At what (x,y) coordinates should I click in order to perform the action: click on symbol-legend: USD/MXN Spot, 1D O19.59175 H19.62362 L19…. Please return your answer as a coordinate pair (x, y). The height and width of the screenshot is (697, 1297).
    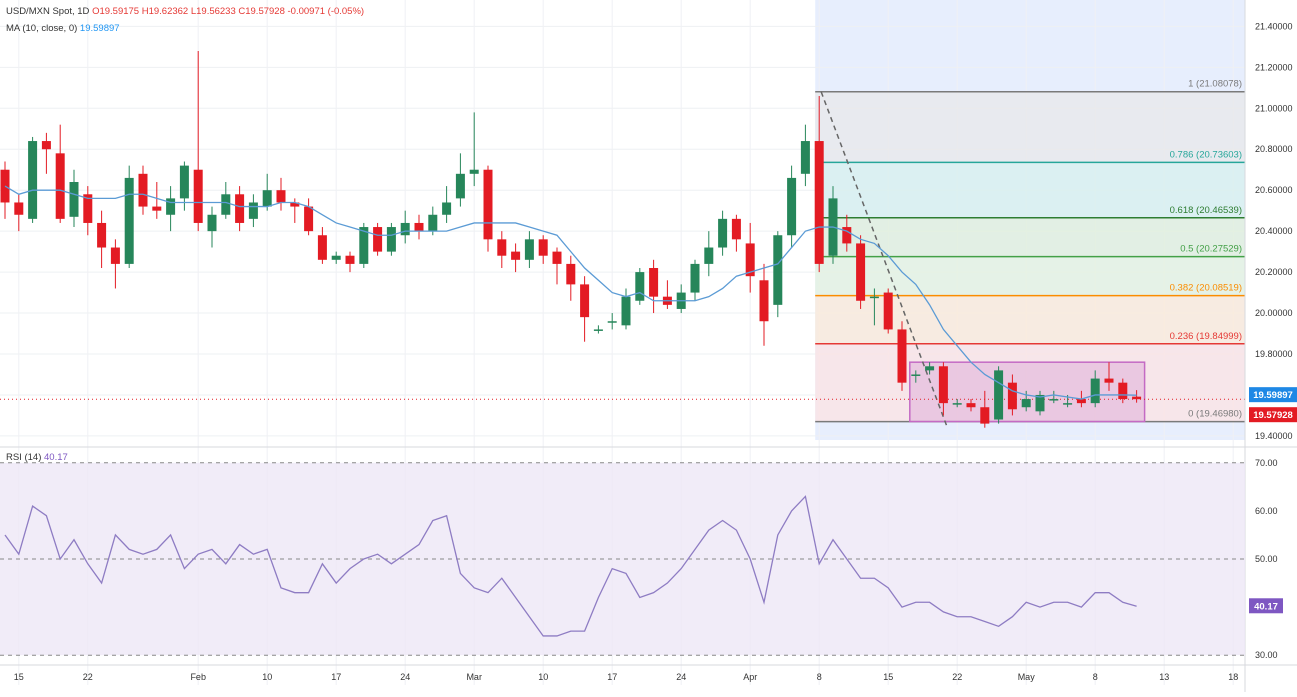
    Looking at the image, I should click on (185, 11).